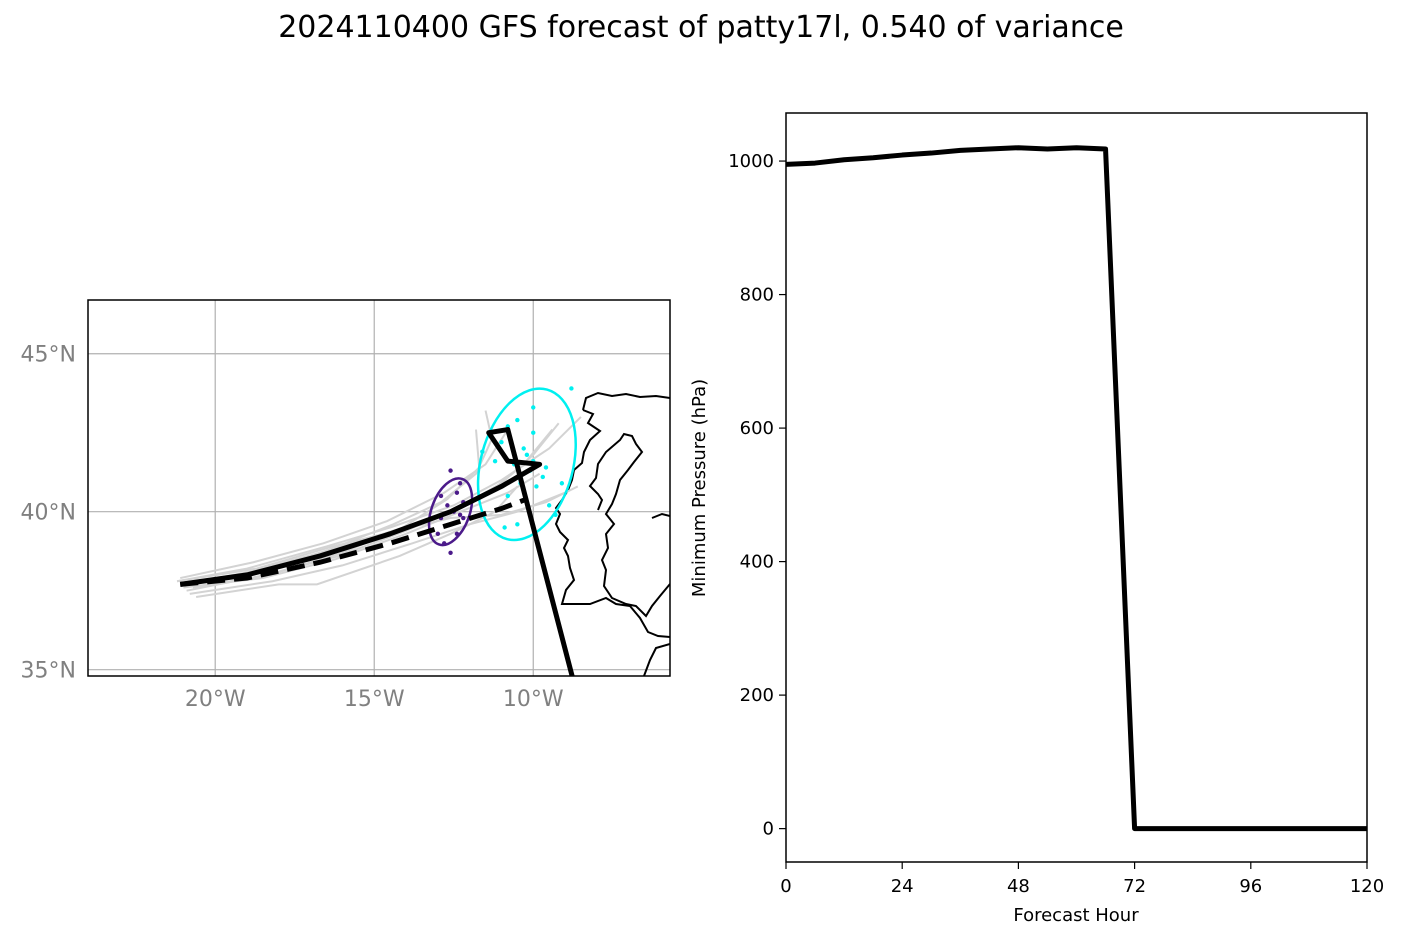 The image size is (1402, 941). I want to click on lat-tick-label: 45°N, so click(48, 355).